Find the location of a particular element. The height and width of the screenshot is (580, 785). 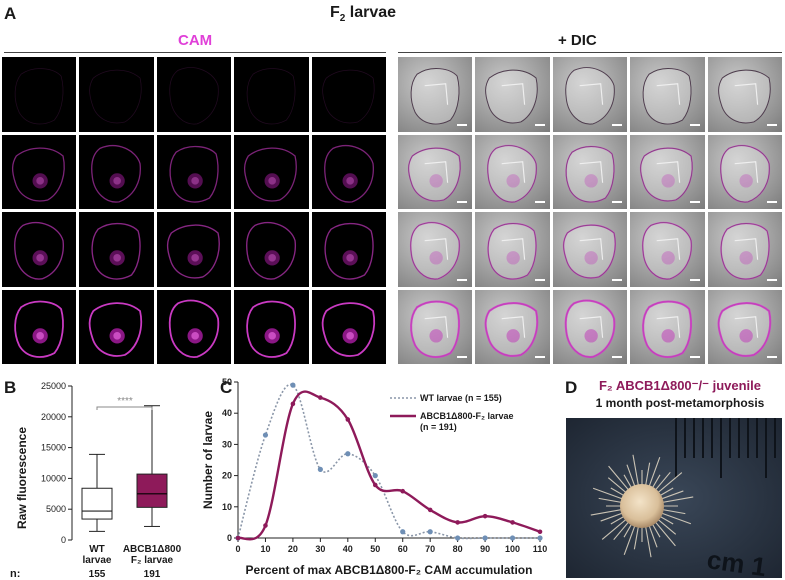

legend-label: ABCB1Δ800-F₂ larvae is located at coordinates (467, 416).